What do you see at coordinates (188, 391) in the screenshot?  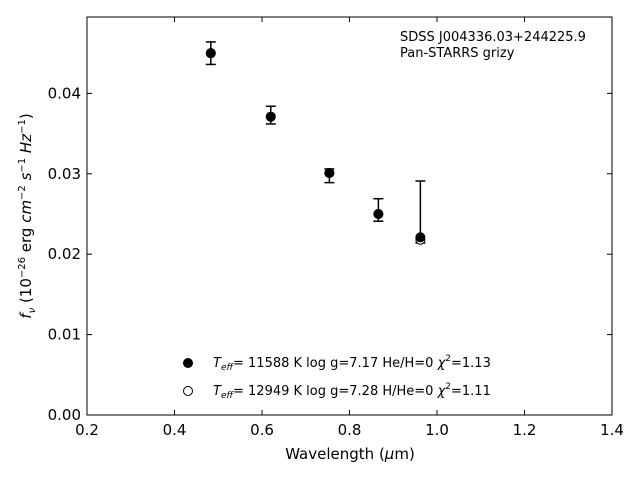 I see `legend-marker-open` at bounding box center [188, 391].